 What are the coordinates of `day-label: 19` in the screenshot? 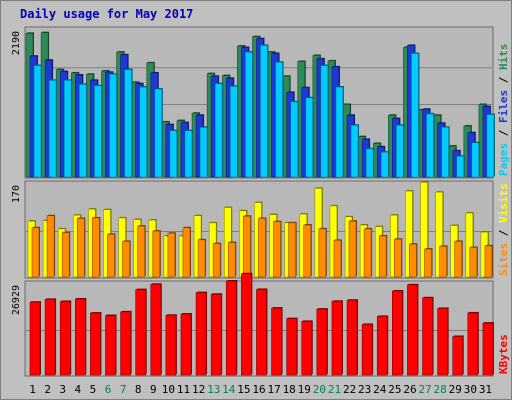 It's located at (304, 389).